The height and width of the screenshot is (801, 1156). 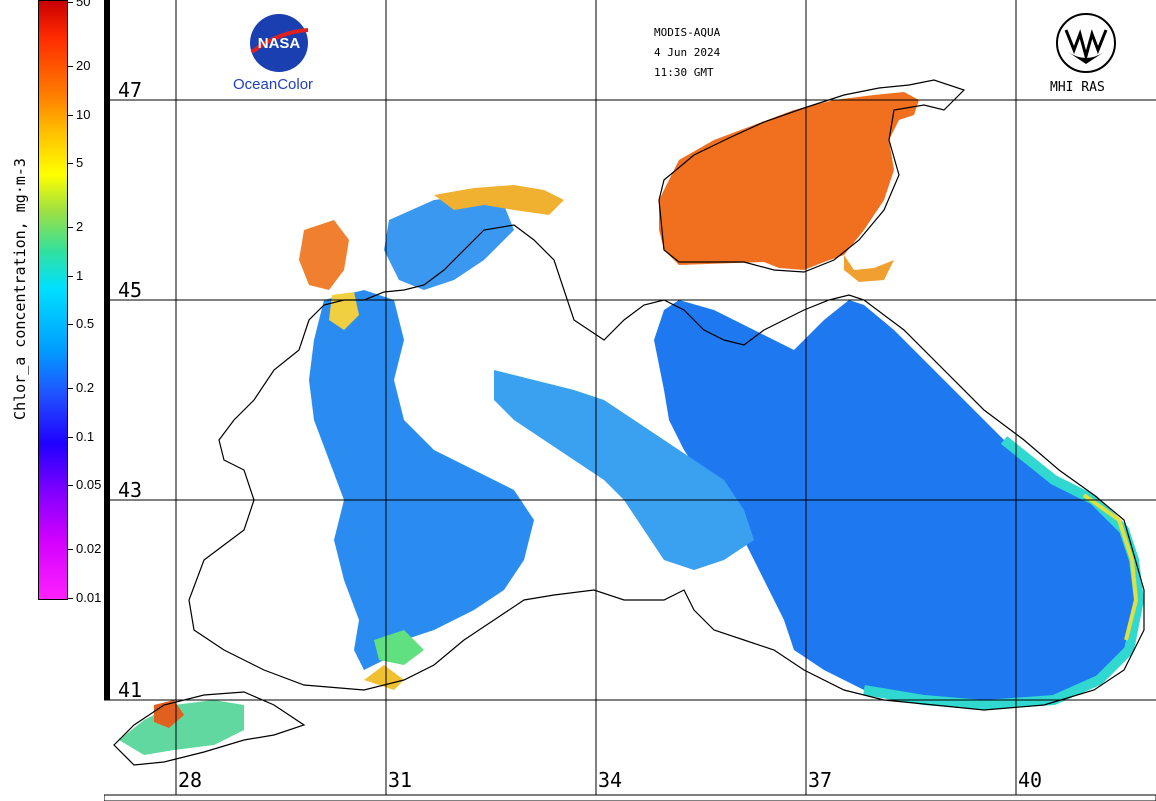 What do you see at coordinates (499, 200) in the screenshot?
I see `dnieper-bloom` at bounding box center [499, 200].